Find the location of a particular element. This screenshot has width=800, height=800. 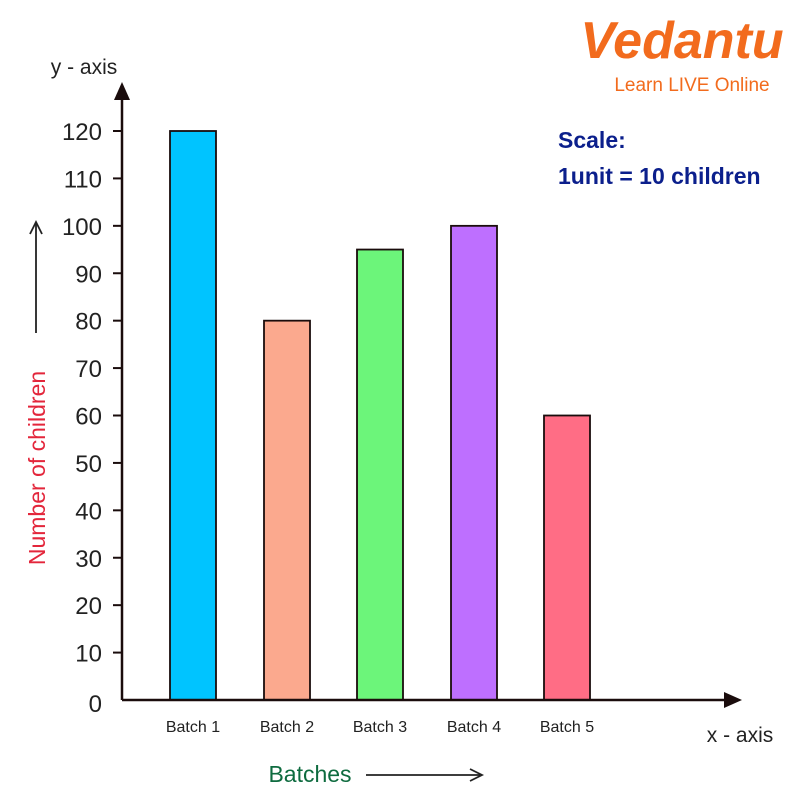

y-tick-label: 110 is located at coordinates (83, 179).